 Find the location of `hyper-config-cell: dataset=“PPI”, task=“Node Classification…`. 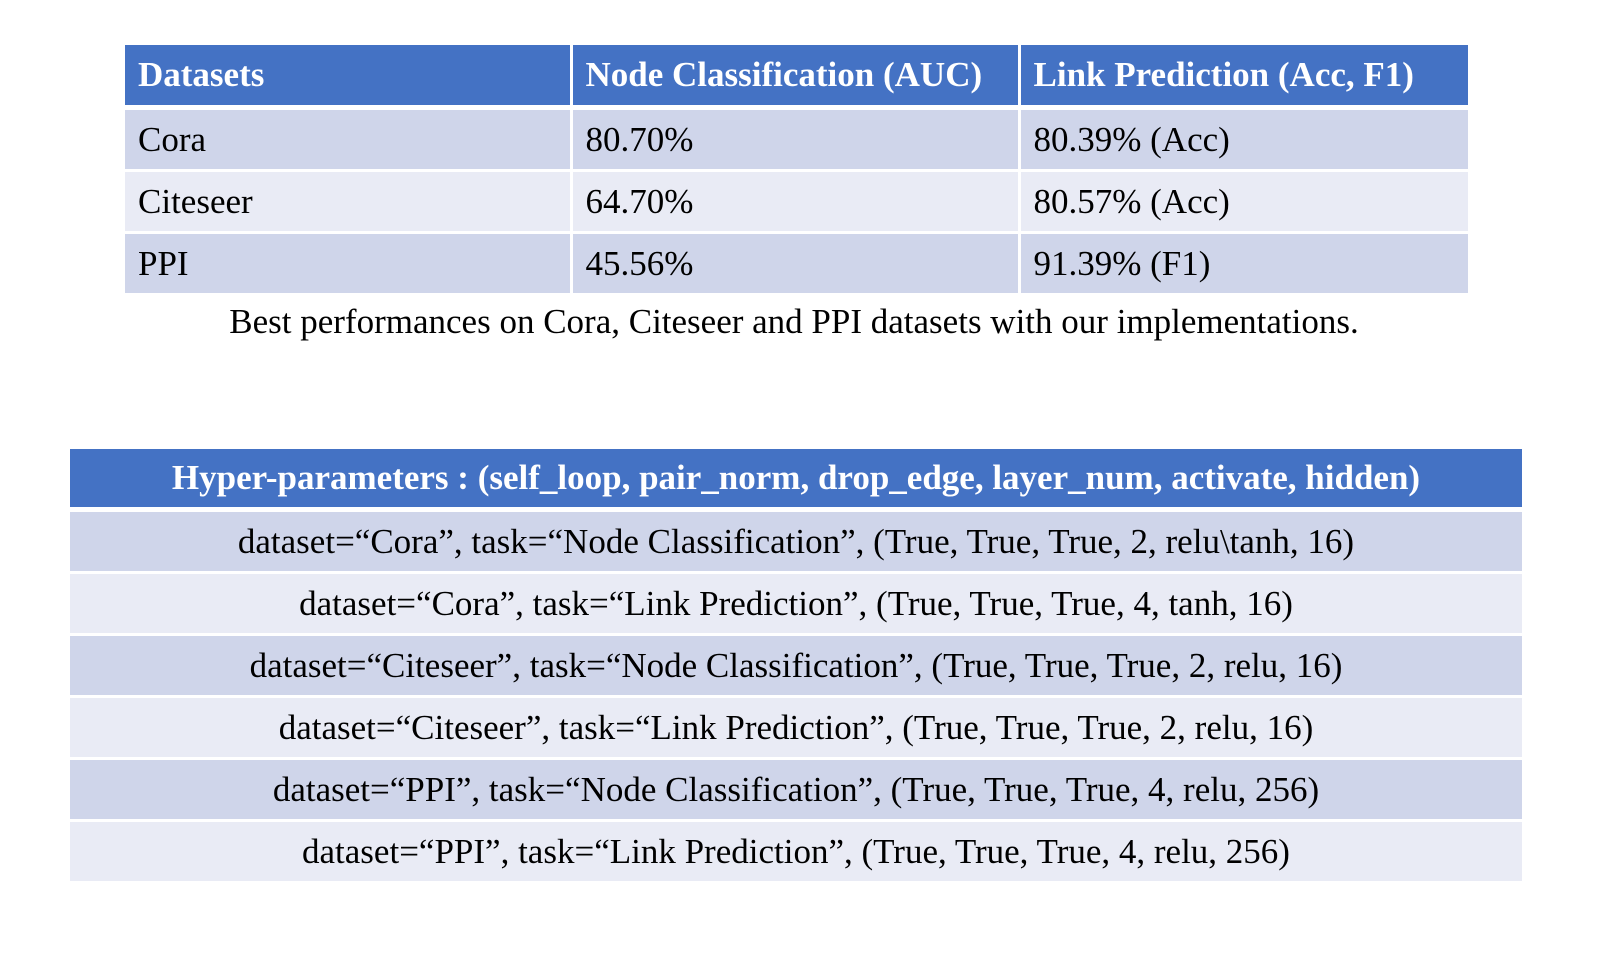

hyper-config-cell: dataset=“PPI”, task=“Node Classification… is located at coordinates (796, 790).